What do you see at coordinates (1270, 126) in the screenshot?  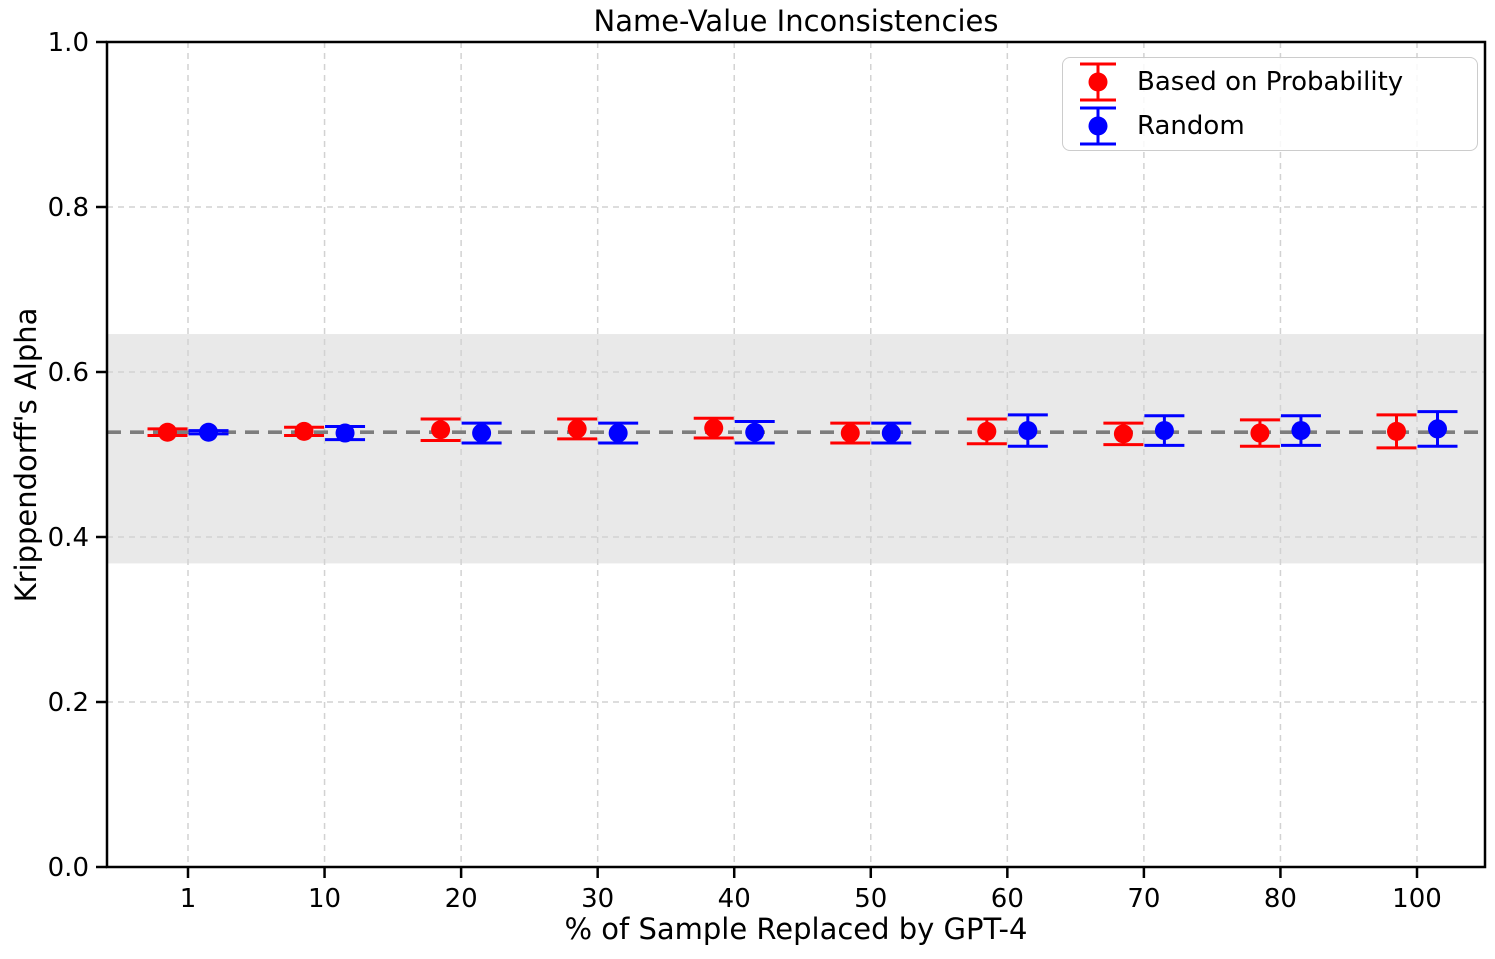 I see `legend-item: Random` at bounding box center [1270, 126].